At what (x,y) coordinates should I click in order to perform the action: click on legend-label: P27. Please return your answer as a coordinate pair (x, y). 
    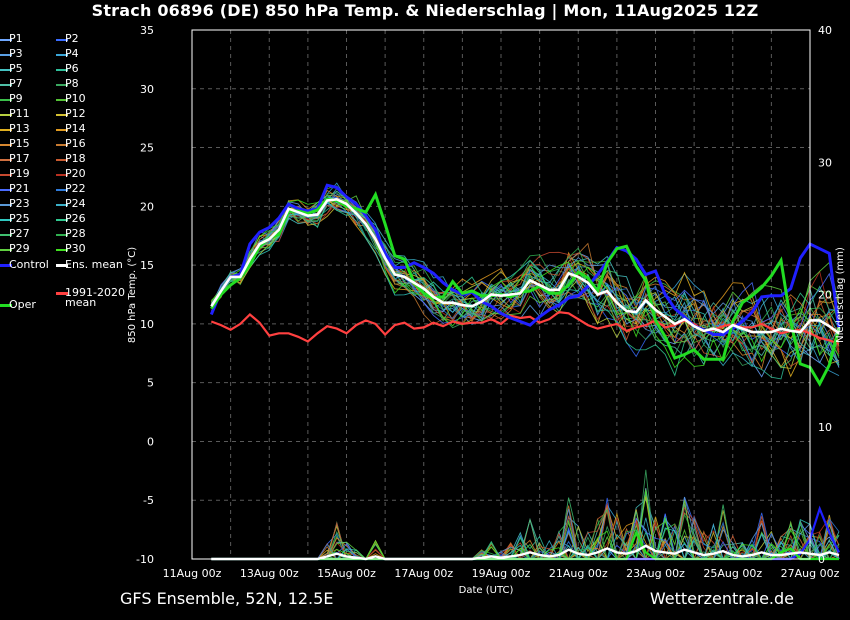
    Looking at the image, I should click on (19, 233).